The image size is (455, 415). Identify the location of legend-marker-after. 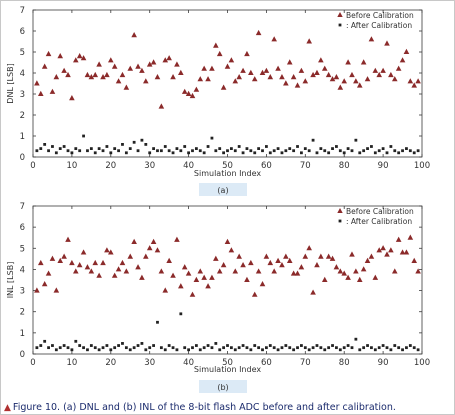
(340, 25).